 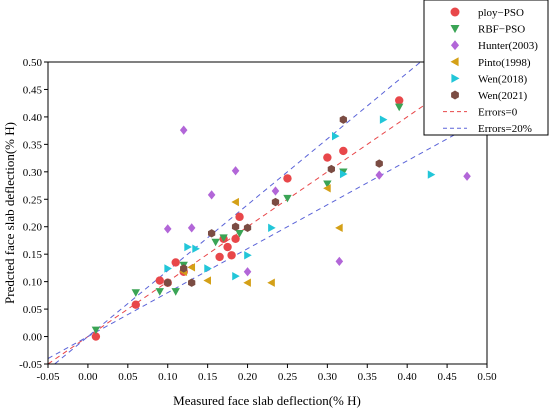 I want to click on x-tick-label: 0.35, so click(x=368, y=377).